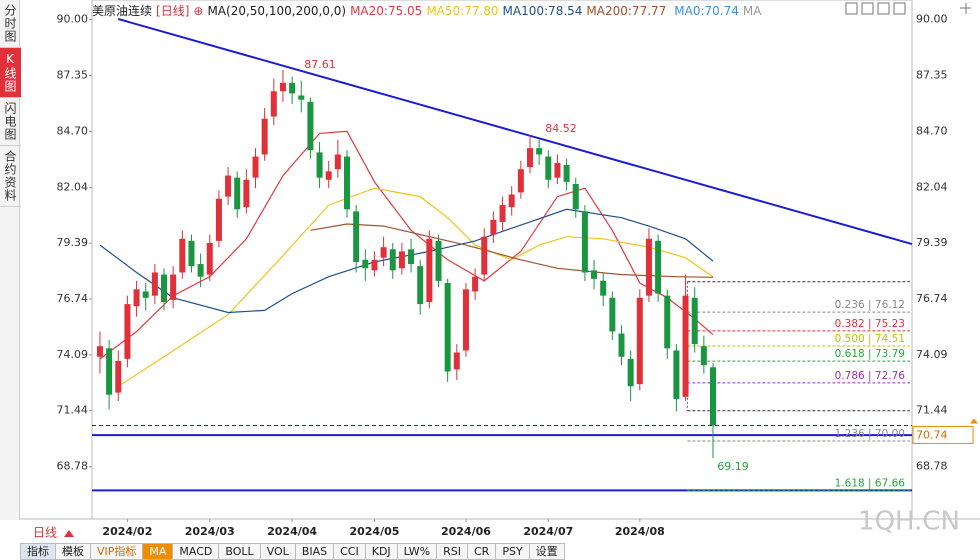 The width and height of the screenshot is (980, 560). What do you see at coordinates (452, 551) in the screenshot?
I see `indicator-tab: RSI` at bounding box center [452, 551].